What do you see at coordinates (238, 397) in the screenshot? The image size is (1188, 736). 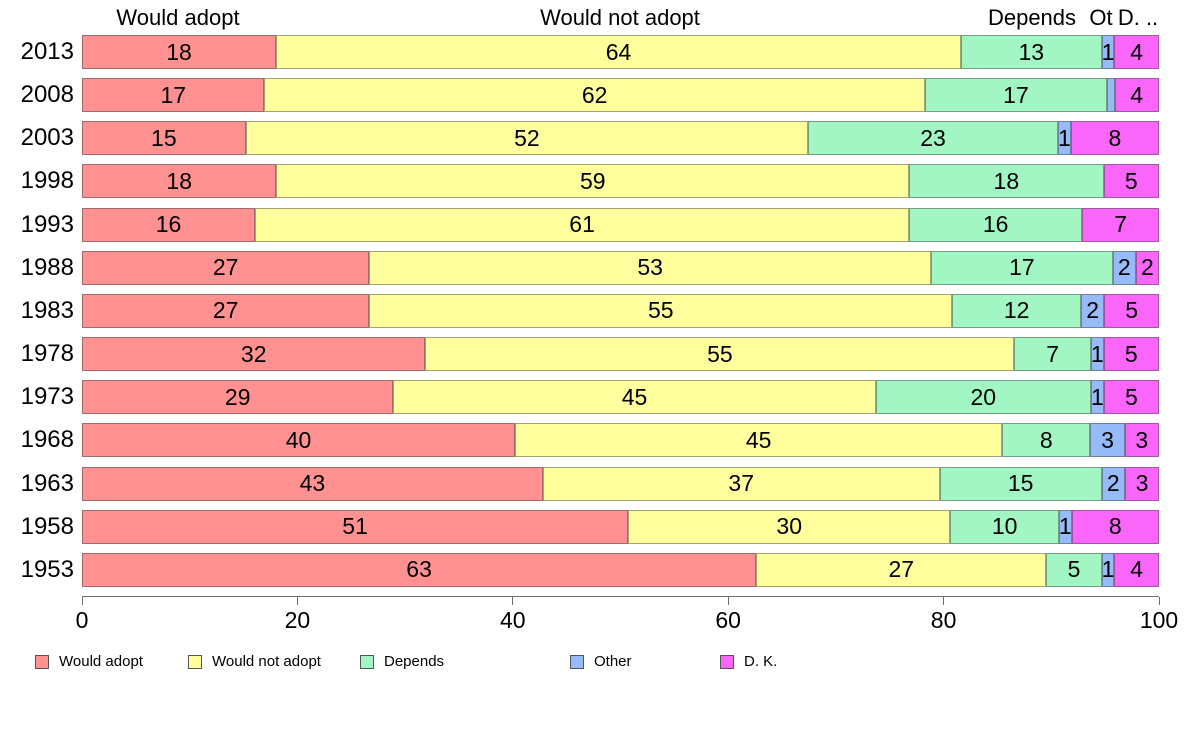 I see `segment-would-adopt: 29` at bounding box center [238, 397].